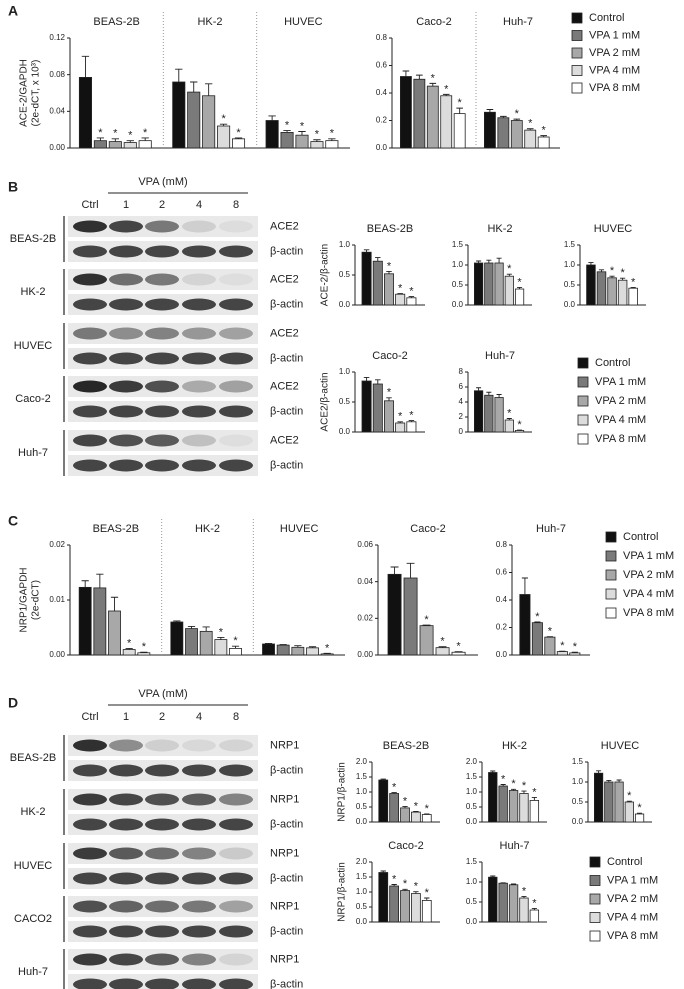 The width and height of the screenshot is (684, 989). What do you see at coordinates (362, 861) in the screenshot?
I see `y-tick-label: 2.0` at bounding box center [362, 861].